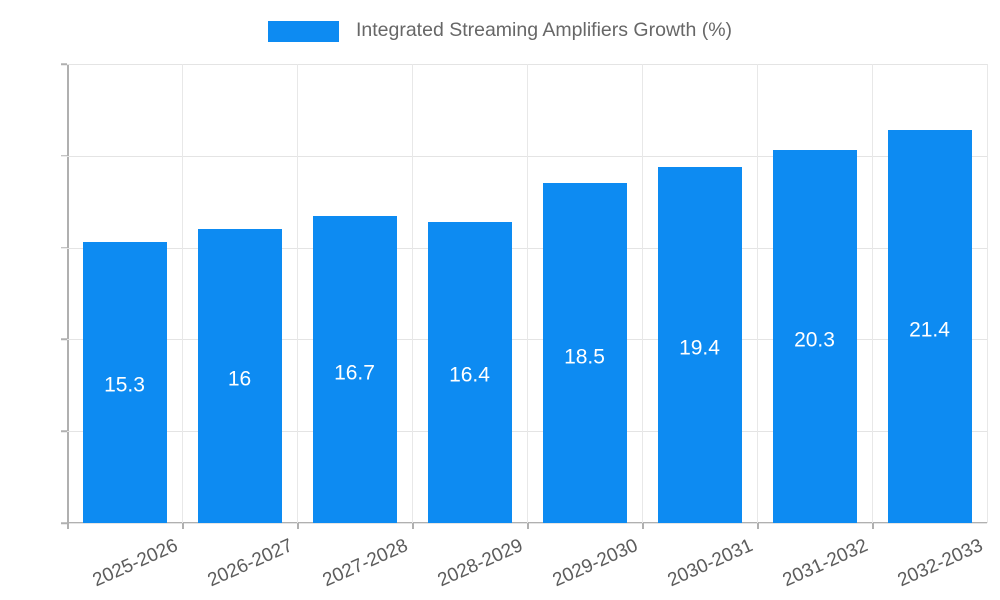  I want to click on y-axis-line, so click(68, 293).